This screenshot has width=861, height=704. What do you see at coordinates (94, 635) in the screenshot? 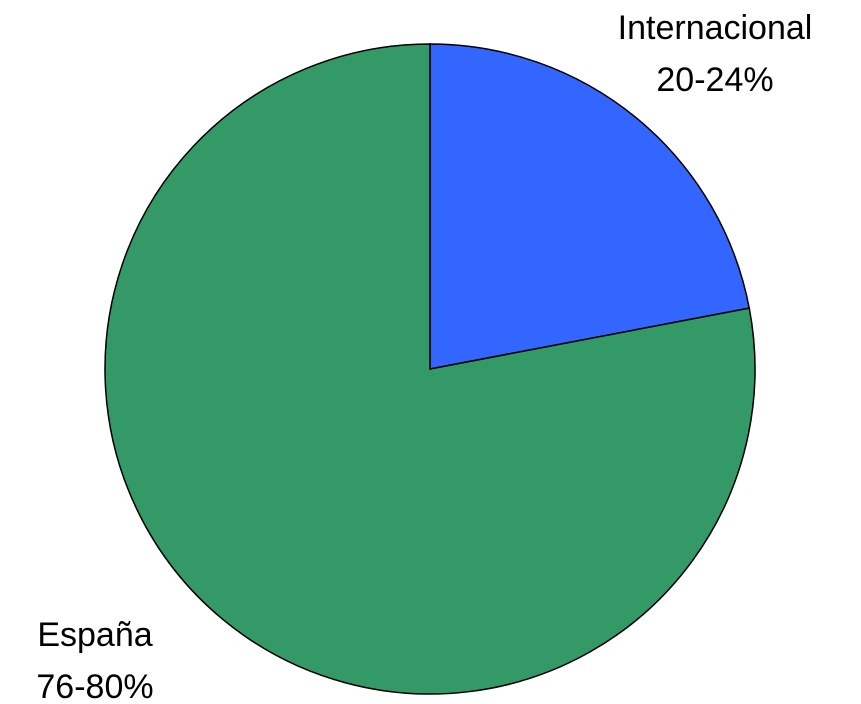
I see `slice-label: España` at bounding box center [94, 635].